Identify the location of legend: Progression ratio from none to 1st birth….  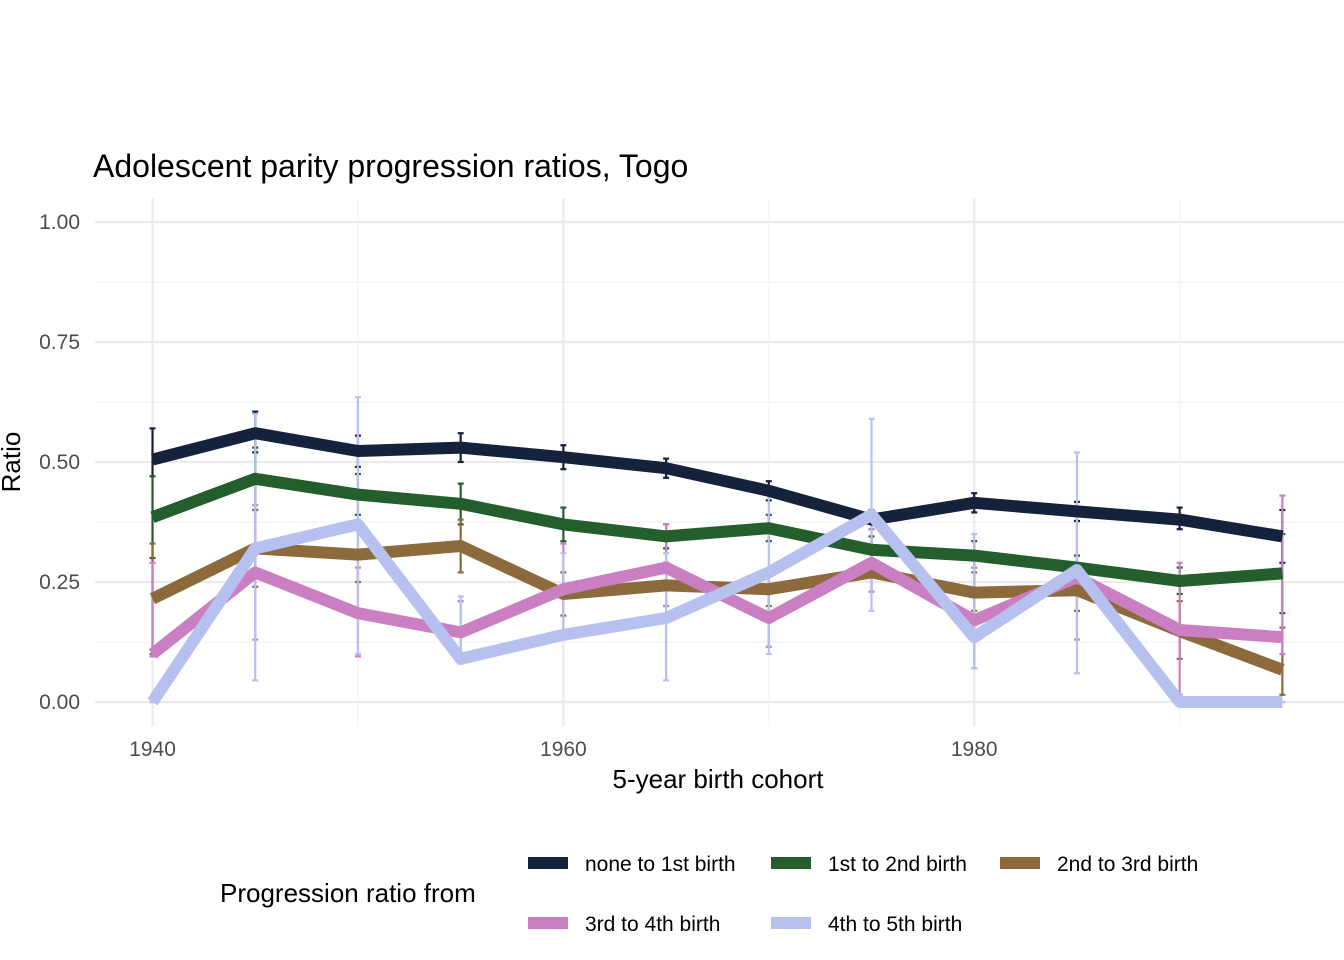
(709, 894).